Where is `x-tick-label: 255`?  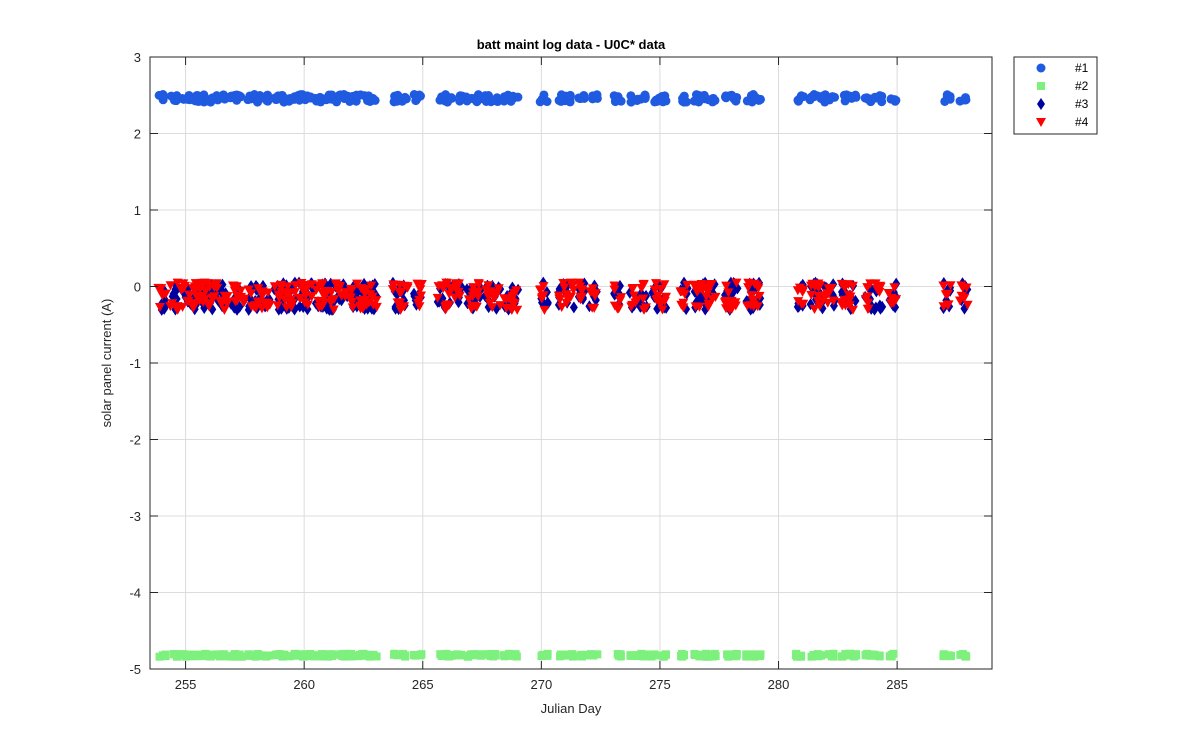 x-tick-label: 255 is located at coordinates (186, 684).